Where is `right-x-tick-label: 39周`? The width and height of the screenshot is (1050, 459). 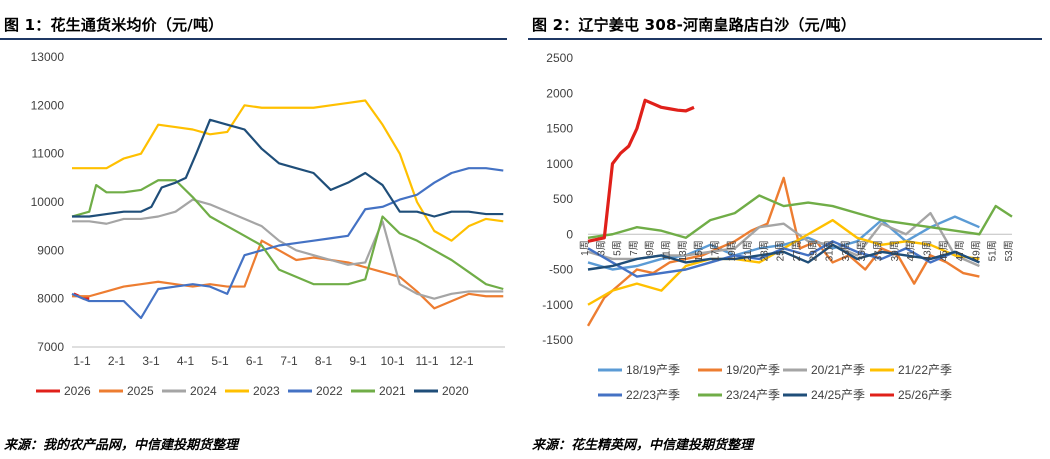
right-x-tick-label: 39周 is located at coordinates (895, 250).